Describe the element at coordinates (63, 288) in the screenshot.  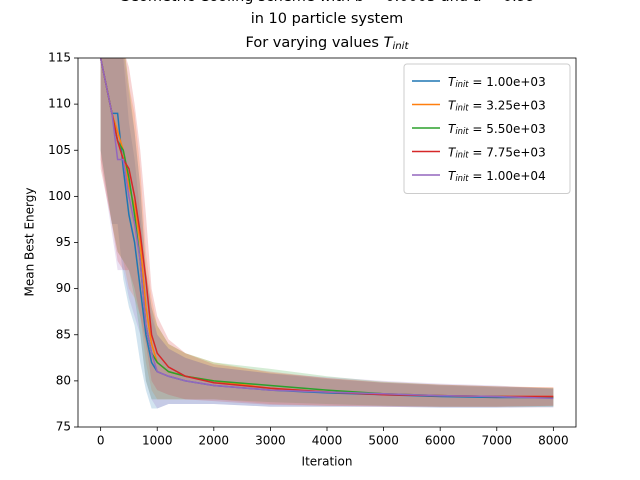
I see `y-tick-label: 90` at that location.